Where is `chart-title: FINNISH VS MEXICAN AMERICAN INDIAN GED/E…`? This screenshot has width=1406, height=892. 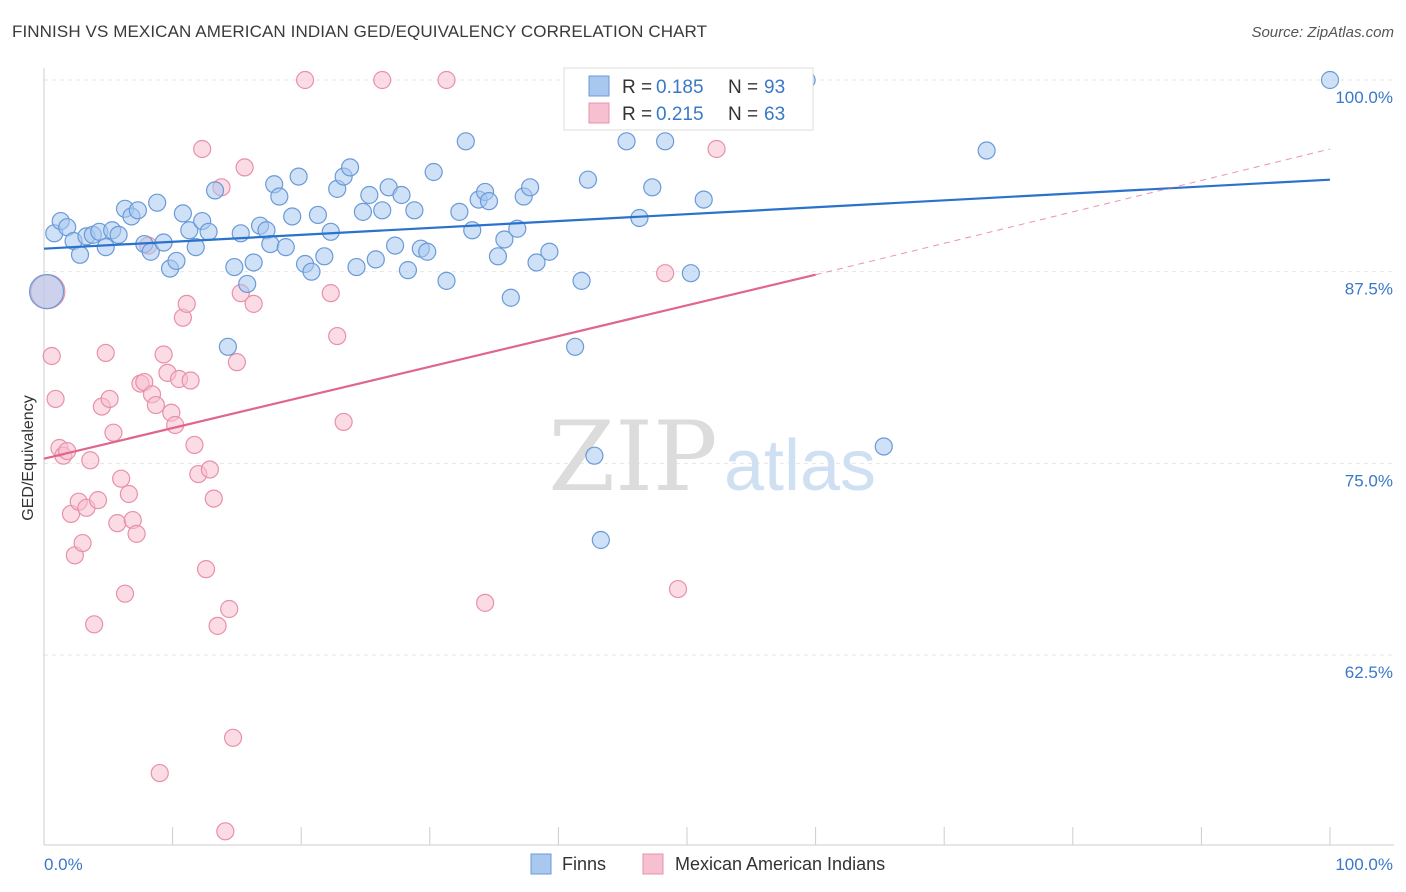
chart-title: FINNISH VS MEXICAN AMERICAN INDIAN GED/E… is located at coordinates (360, 31).